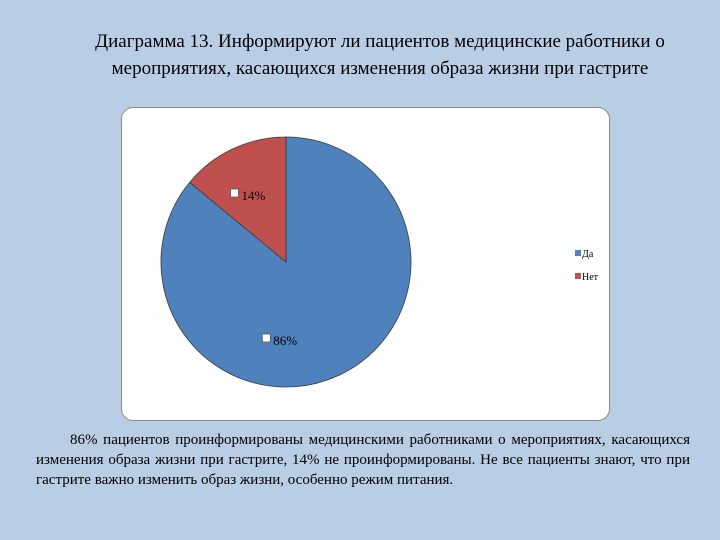 Image resolution: width=720 pixels, height=540 pixels. I want to click on data-label-text: 14%, so click(254, 195).